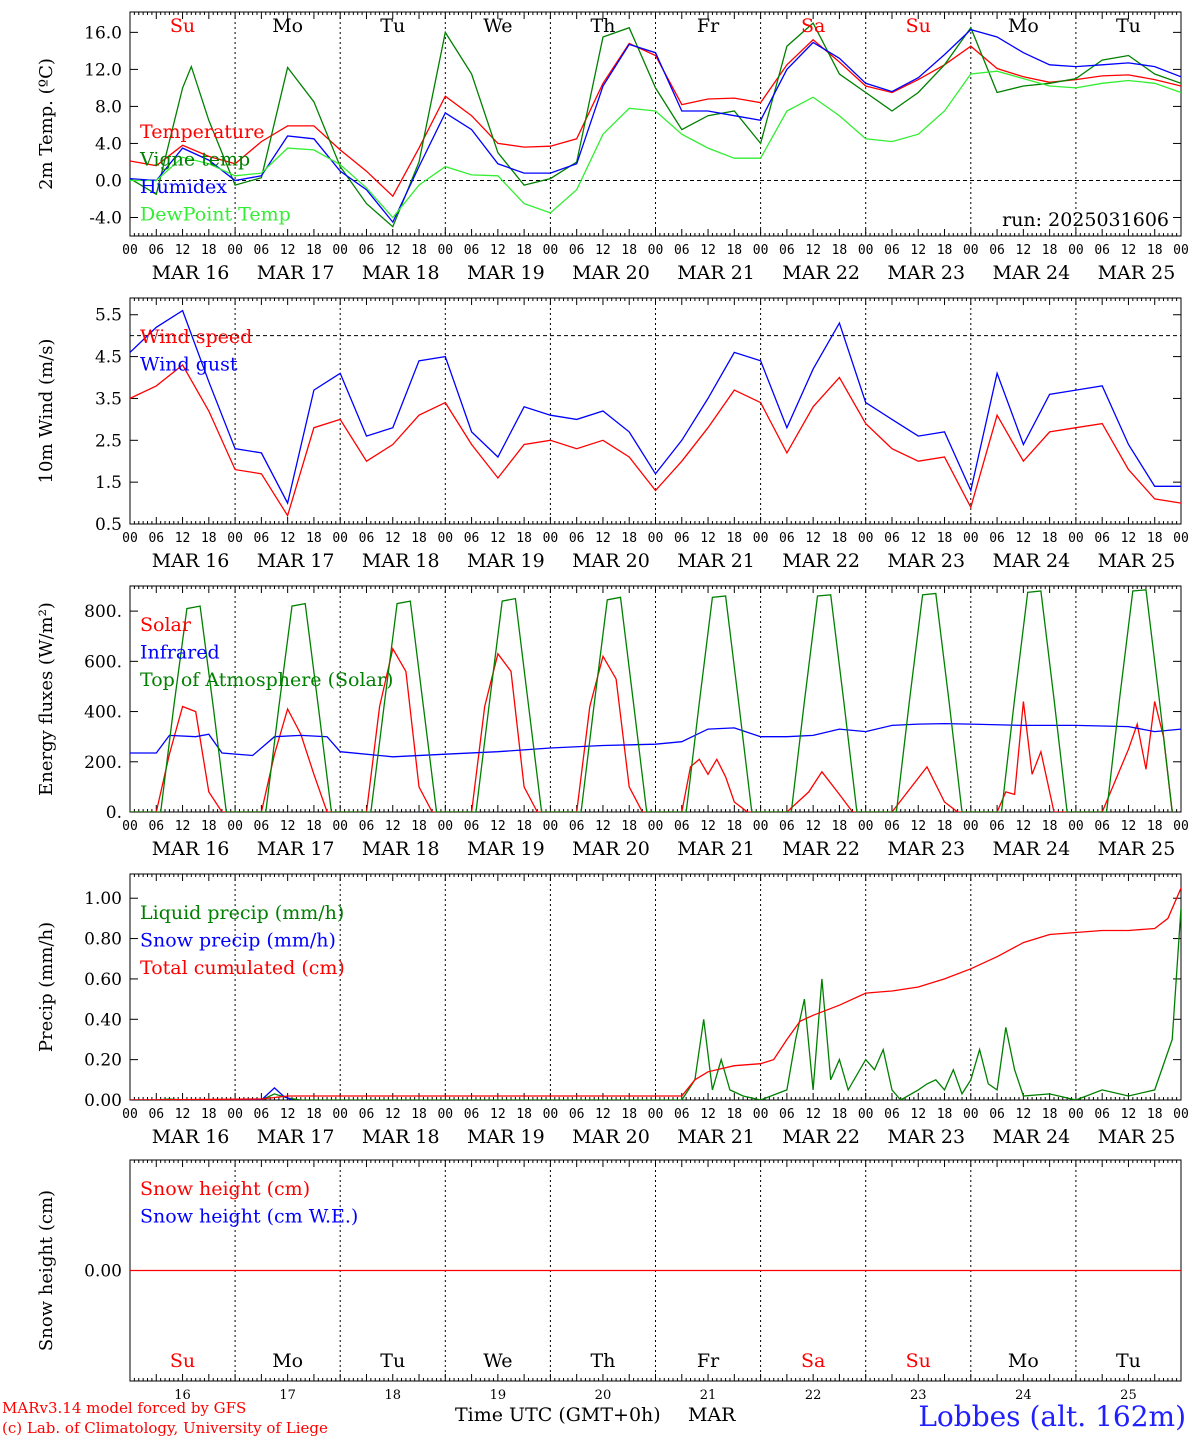 The height and width of the screenshot is (1440, 1194). What do you see at coordinates (401, 1137) in the screenshot?
I see `date-label: MAR 18` at bounding box center [401, 1137].